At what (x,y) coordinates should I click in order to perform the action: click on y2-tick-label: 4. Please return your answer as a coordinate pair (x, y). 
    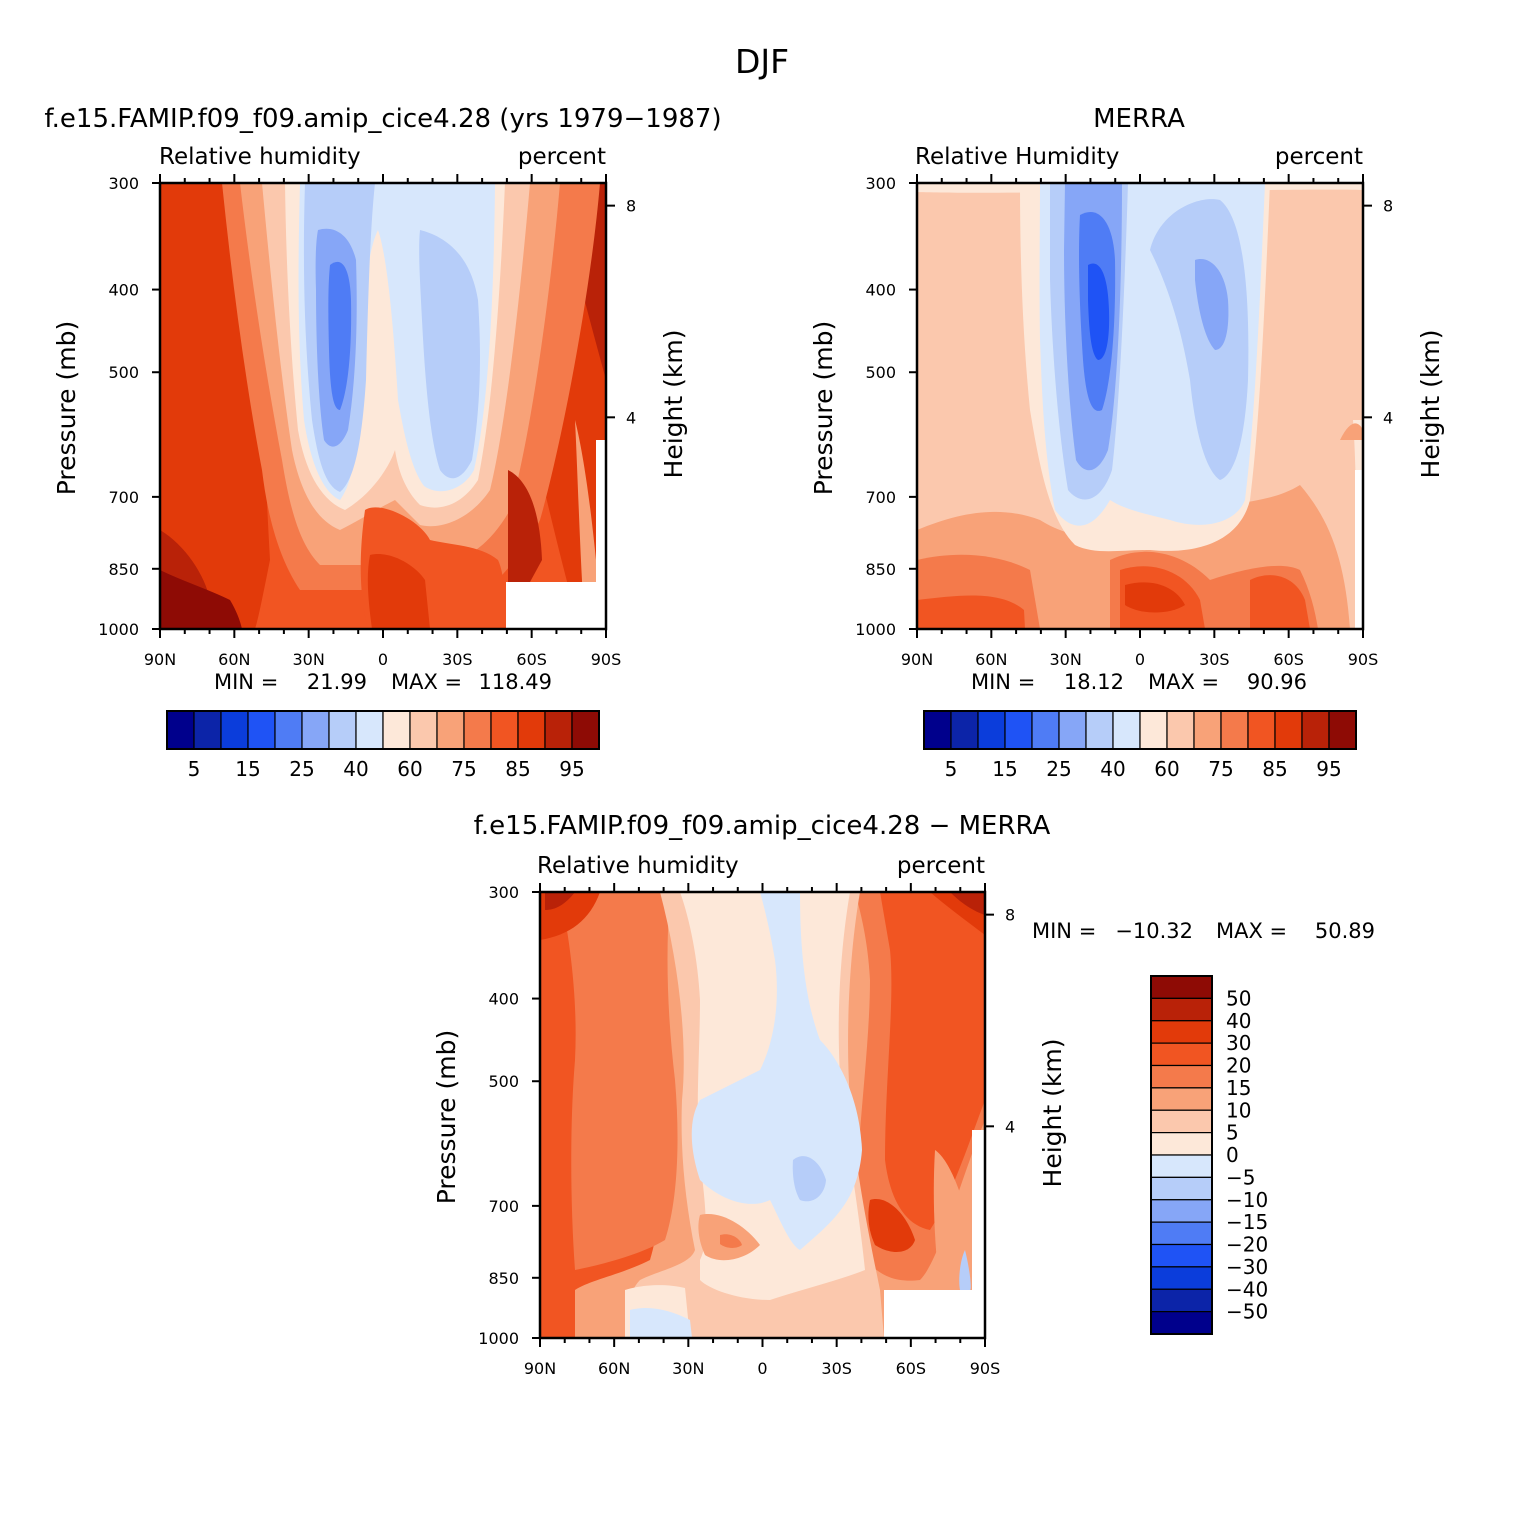
    Looking at the image, I should click on (1388, 417).